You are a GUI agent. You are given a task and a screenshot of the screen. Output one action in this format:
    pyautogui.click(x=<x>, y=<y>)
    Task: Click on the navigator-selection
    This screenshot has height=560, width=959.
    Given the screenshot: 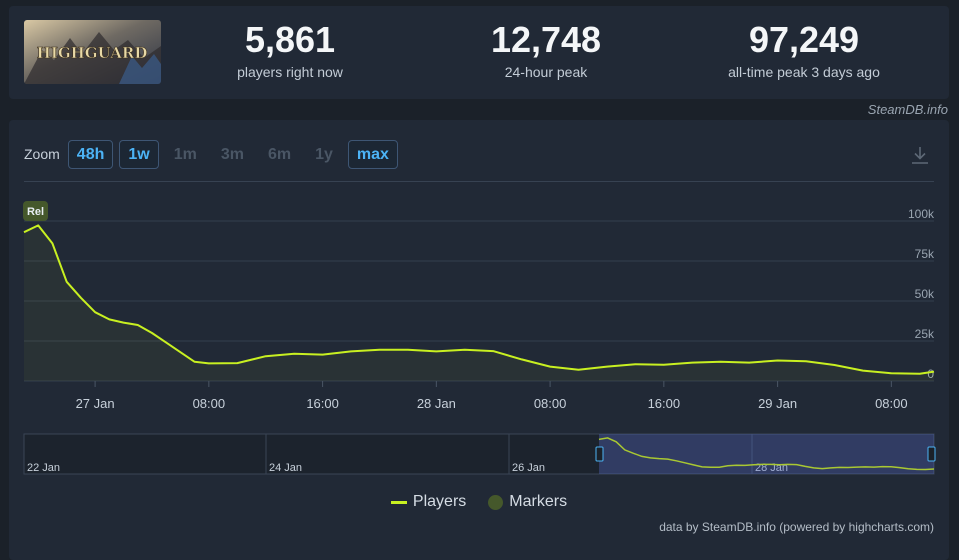 What is the action you would take?
    pyautogui.click(x=766, y=454)
    